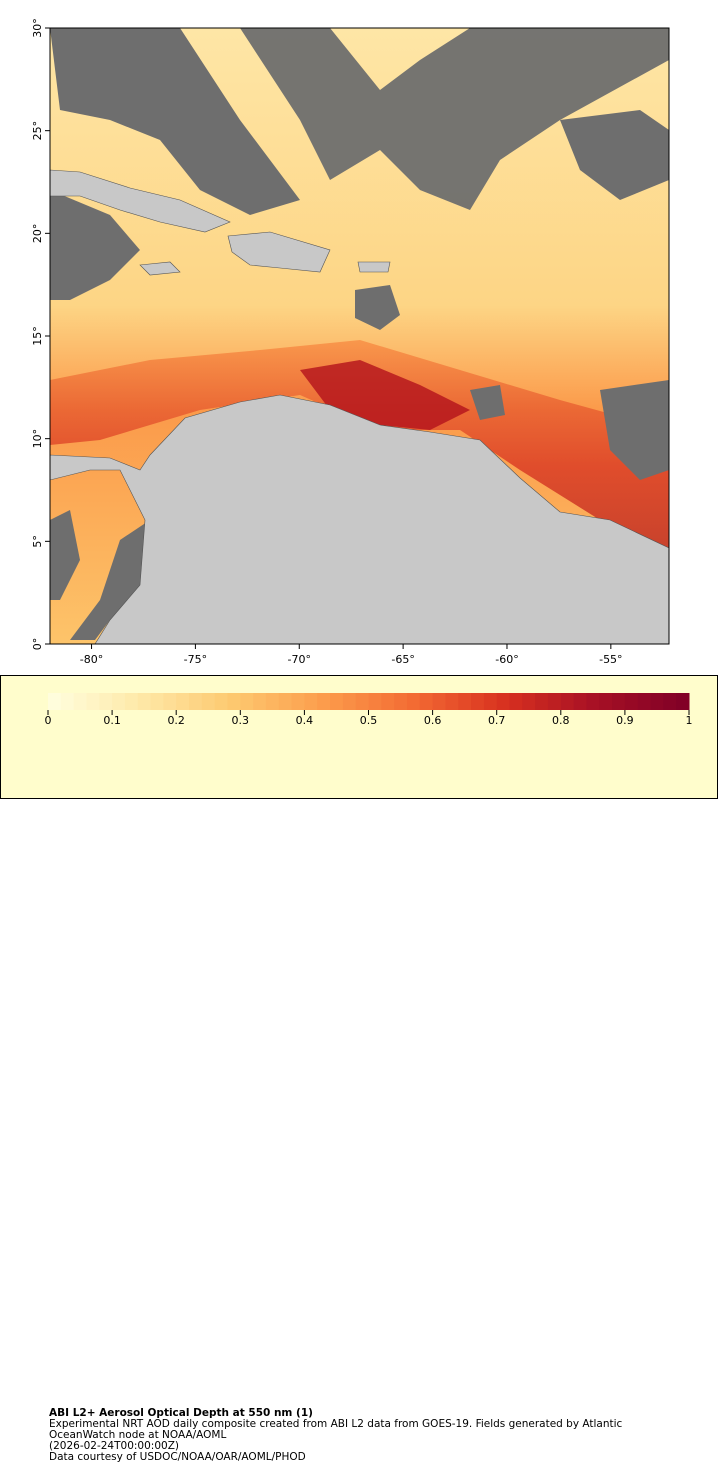  Describe the element at coordinates (48, 720) in the screenshot. I see `colorbar-tick-label: 0` at that location.